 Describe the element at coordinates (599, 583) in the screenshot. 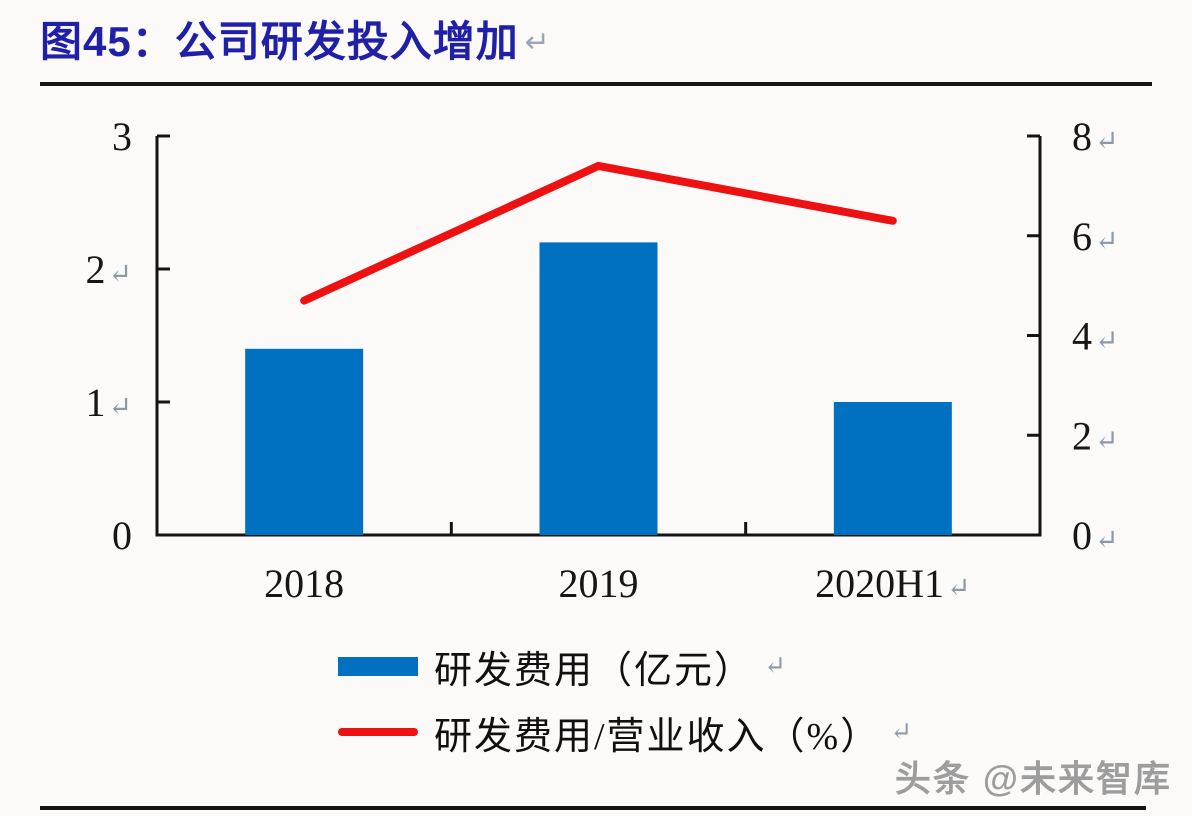

I see `x-axis-category-label: 2019` at that location.